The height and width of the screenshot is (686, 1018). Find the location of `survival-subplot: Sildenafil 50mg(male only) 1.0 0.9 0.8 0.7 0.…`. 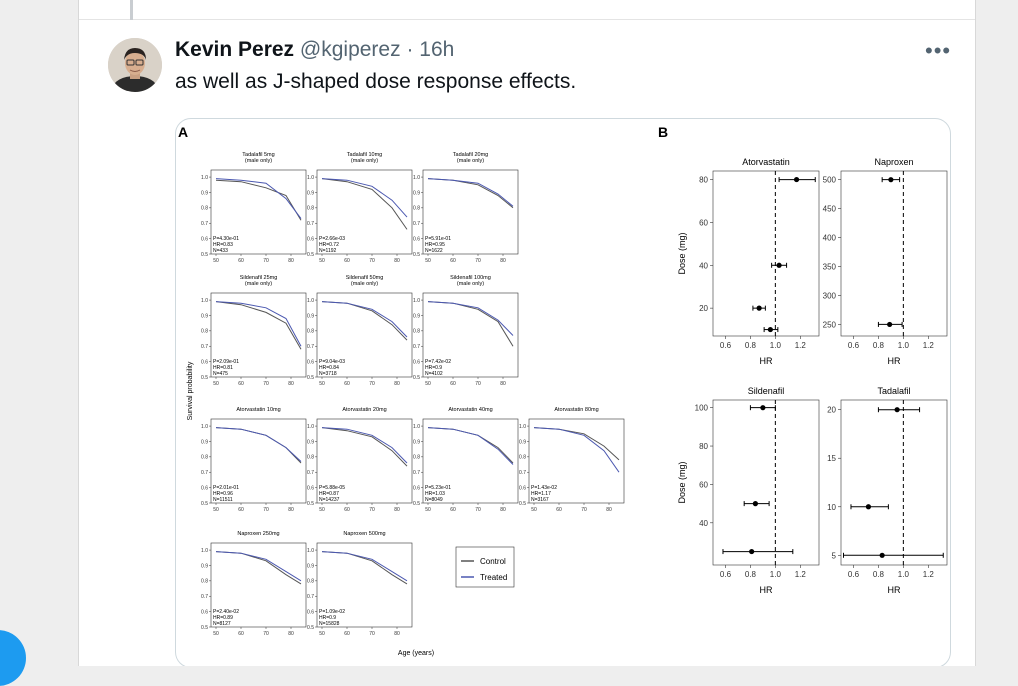

survival-subplot: Sildenafil 50mg(male only) 1.0 0.9 0.8 0.7 0.… is located at coordinates (360, 331).